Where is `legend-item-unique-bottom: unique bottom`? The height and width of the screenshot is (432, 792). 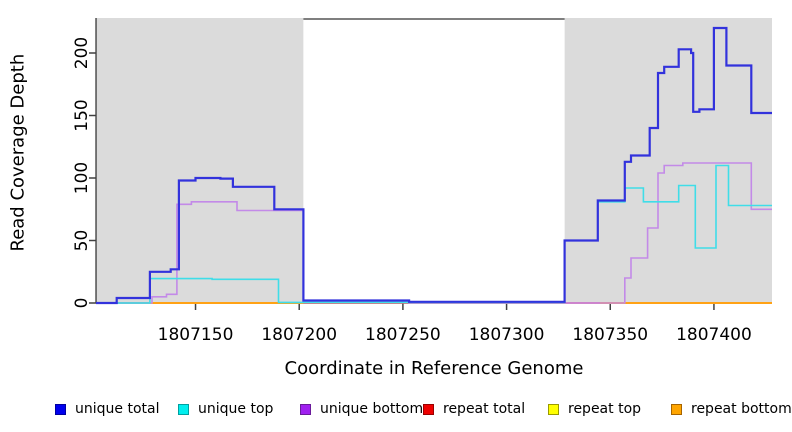 legend-item-unique-bottom: unique bottom is located at coordinates (361, 409).